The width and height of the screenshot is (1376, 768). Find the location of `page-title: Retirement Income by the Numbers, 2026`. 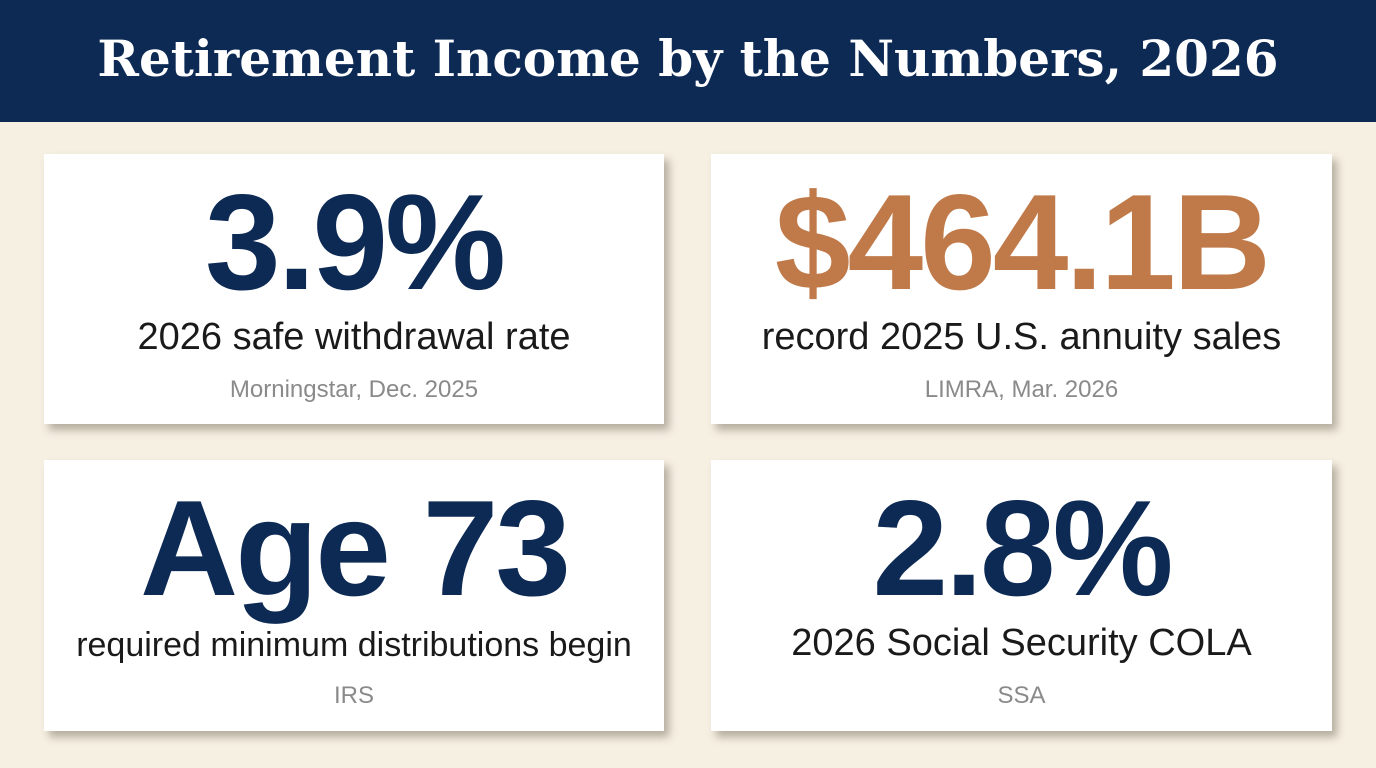

page-title: Retirement Income by the Numbers, 2026 is located at coordinates (688, 58).